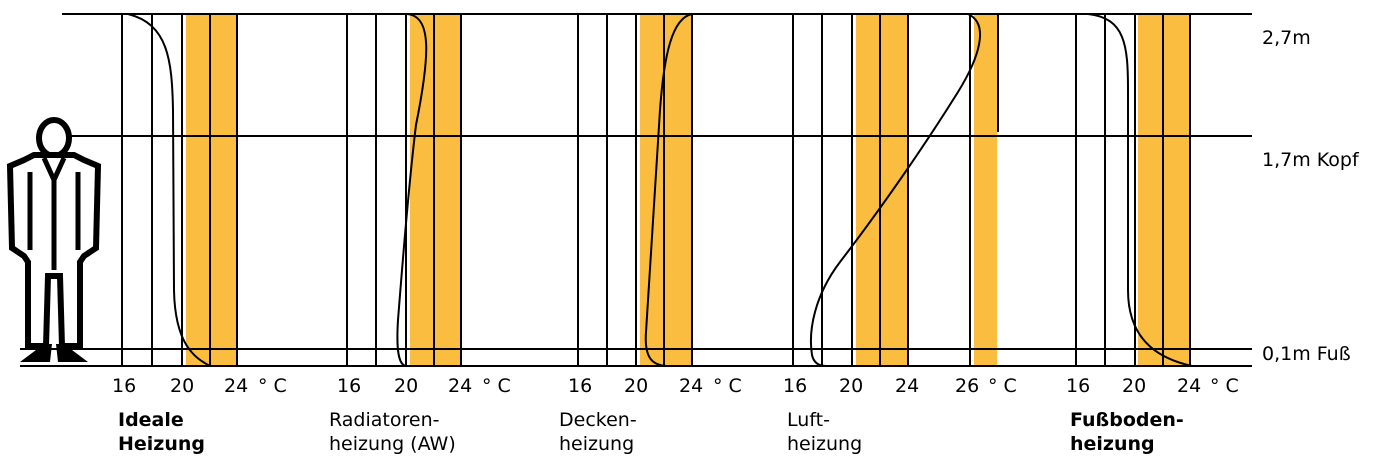  I want to click on caption-line: Decken-, so click(598, 420).